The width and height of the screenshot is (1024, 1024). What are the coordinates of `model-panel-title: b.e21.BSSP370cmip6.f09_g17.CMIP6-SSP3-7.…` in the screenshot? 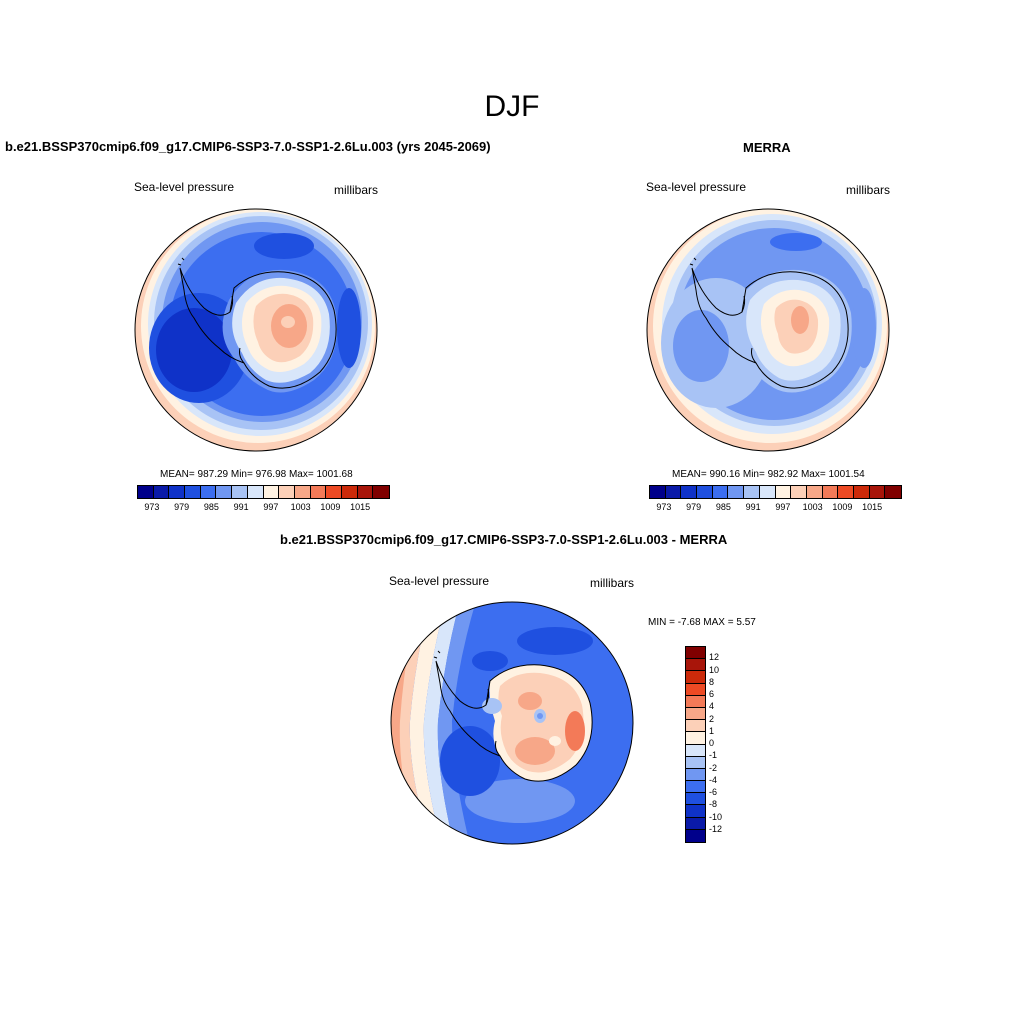 It's located at (248, 146).